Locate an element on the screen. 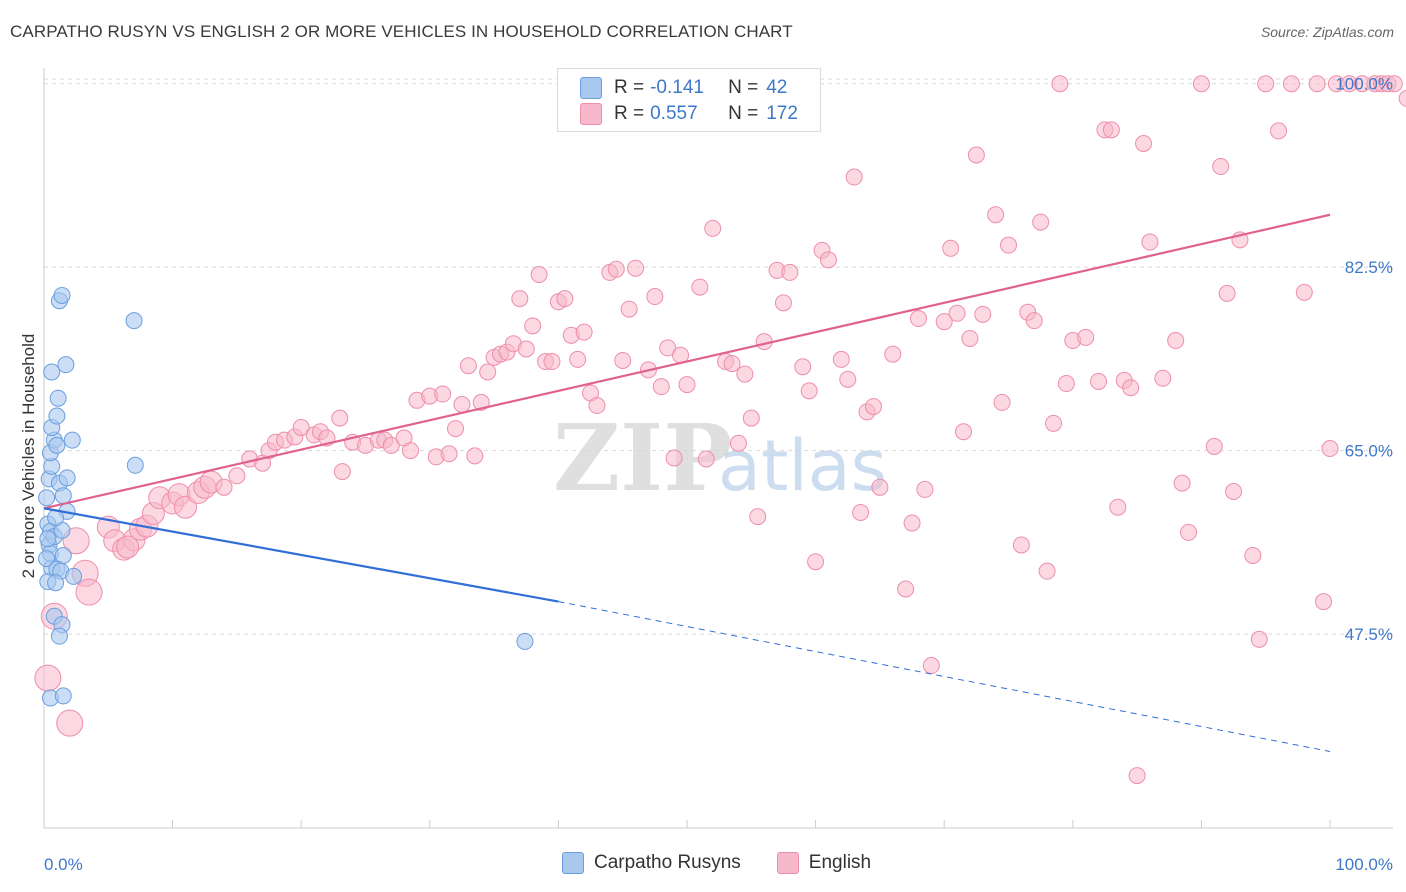 Image resolution: width=1406 pixels, height=892 pixels. correlation-legend: R = -0.141 N = 42 R = 0.557 N = 172 is located at coordinates (689, 100).